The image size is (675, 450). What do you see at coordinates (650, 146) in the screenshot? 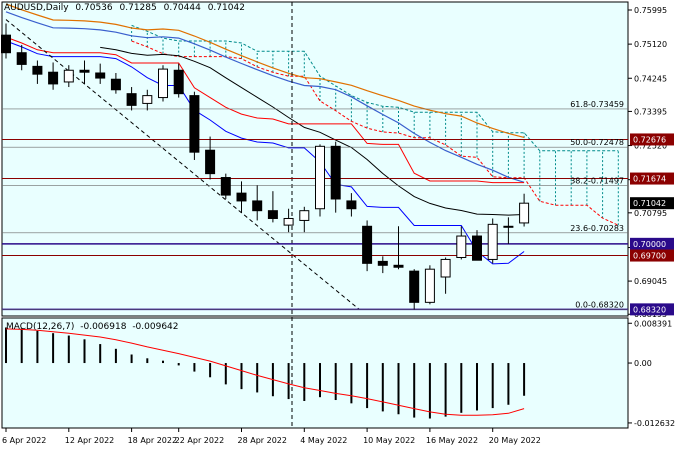
I see `price-axis-tick-label: 0.72520` at bounding box center [650, 146].